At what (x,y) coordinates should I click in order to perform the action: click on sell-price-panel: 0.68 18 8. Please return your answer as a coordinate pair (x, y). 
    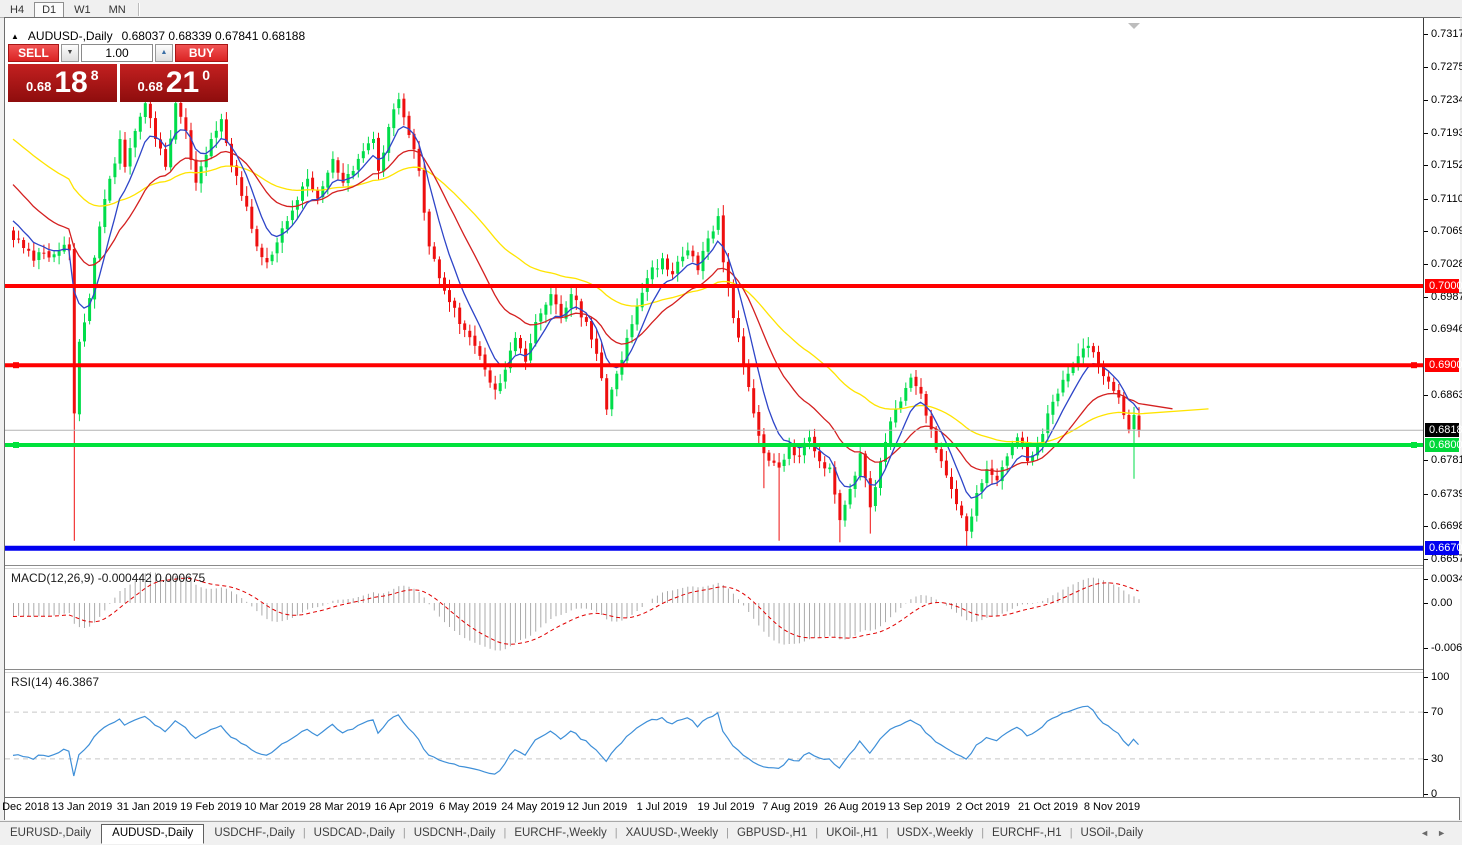
    Looking at the image, I should click on (62, 83).